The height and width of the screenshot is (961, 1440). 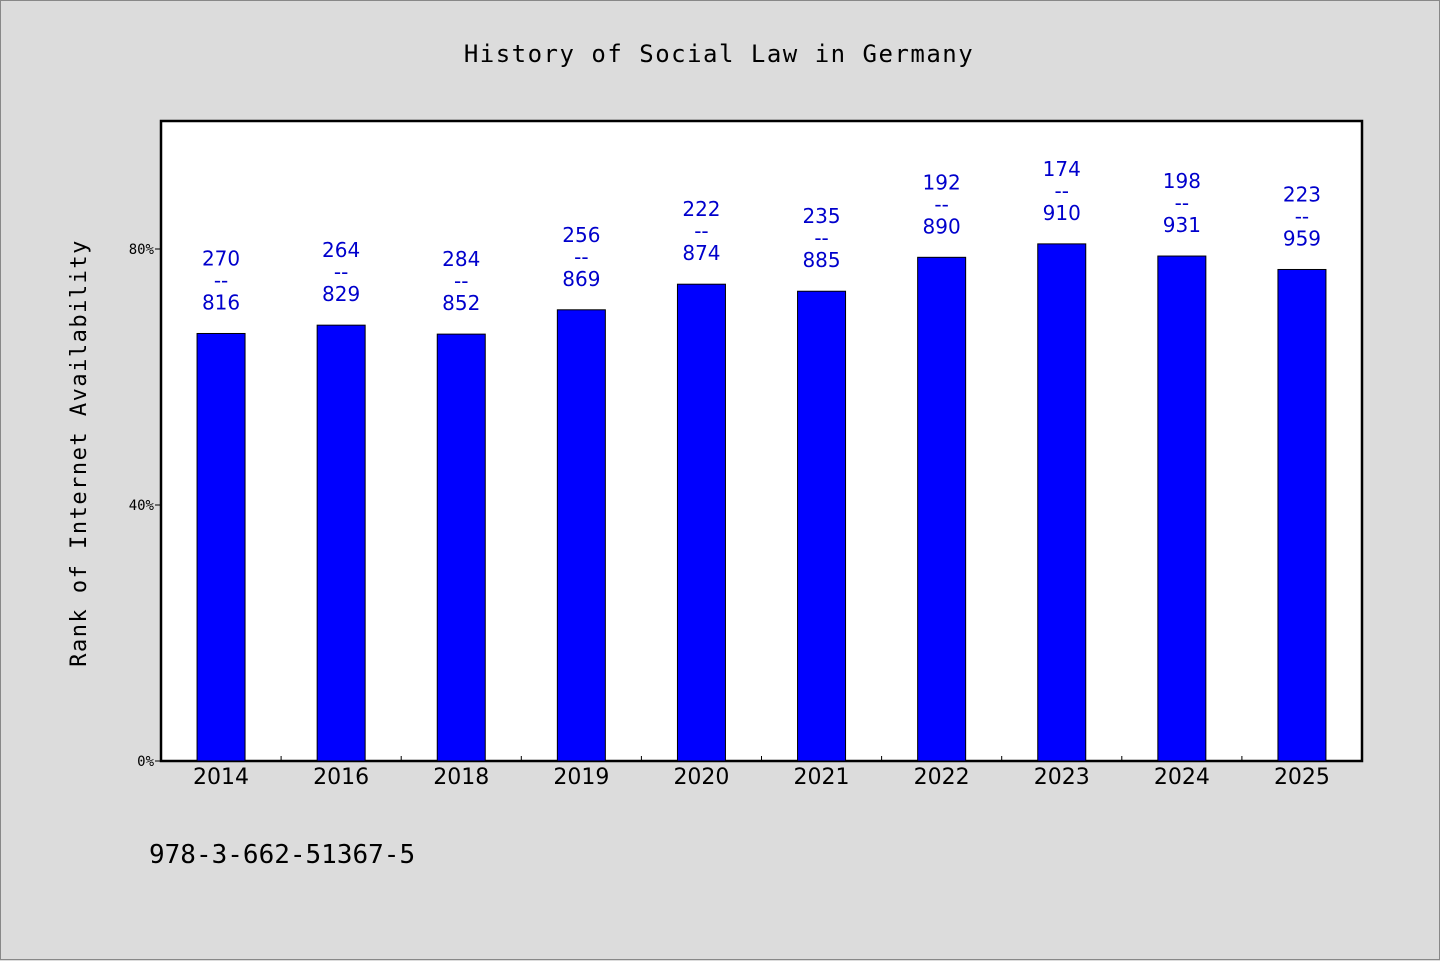 I want to click on x-tick-label-2025: 2025, so click(x=1302, y=777).